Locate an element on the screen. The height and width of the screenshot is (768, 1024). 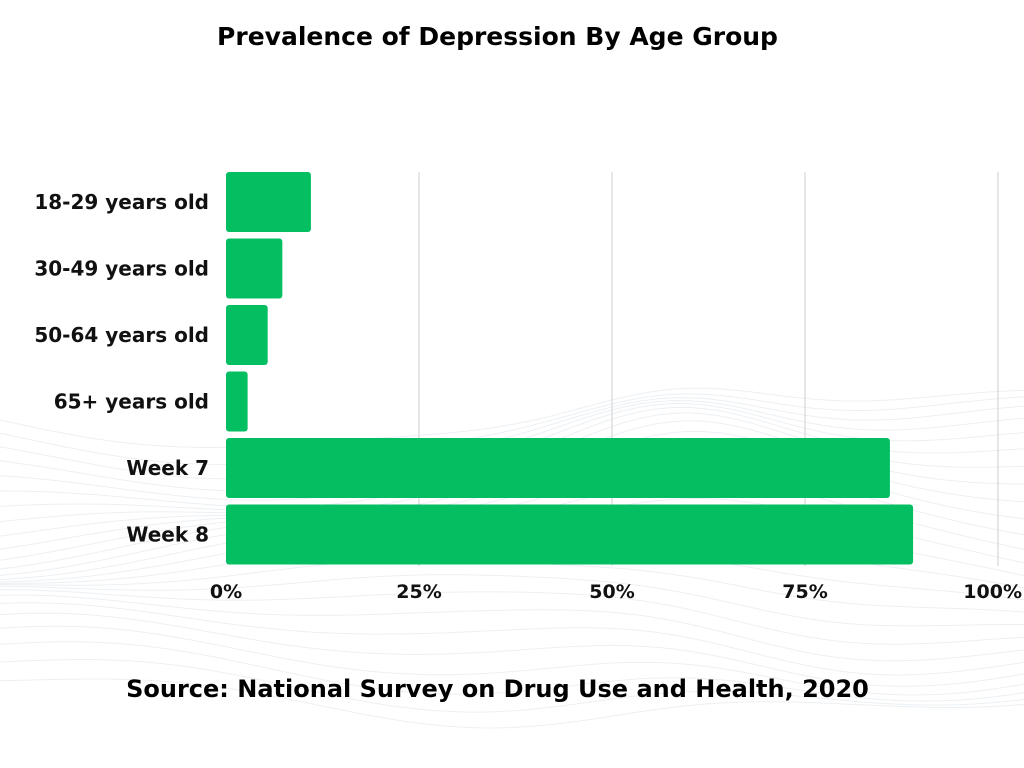
category-label: Week 8 is located at coordinates (167, 535).